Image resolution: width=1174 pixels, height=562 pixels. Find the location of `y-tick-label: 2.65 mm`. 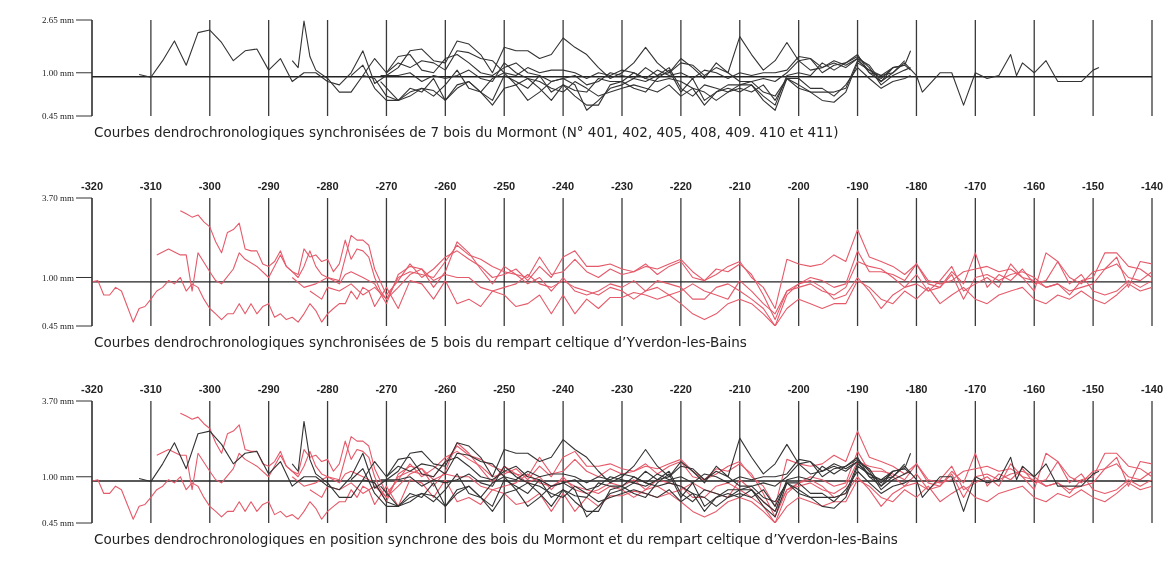

y-tick-label: 2.65 mm is located at coordinates (57, 20).